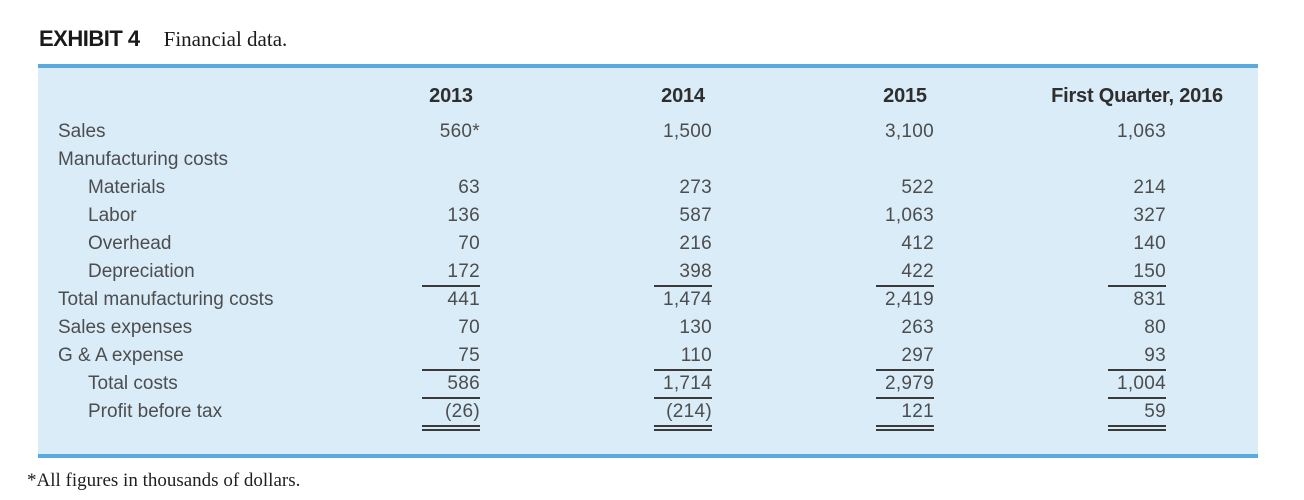 The height and width of the screenshot is (500, 1304). Describe the element at coordinates (905, 358) in the screenshot. I see `cell-value: 297` at that location.